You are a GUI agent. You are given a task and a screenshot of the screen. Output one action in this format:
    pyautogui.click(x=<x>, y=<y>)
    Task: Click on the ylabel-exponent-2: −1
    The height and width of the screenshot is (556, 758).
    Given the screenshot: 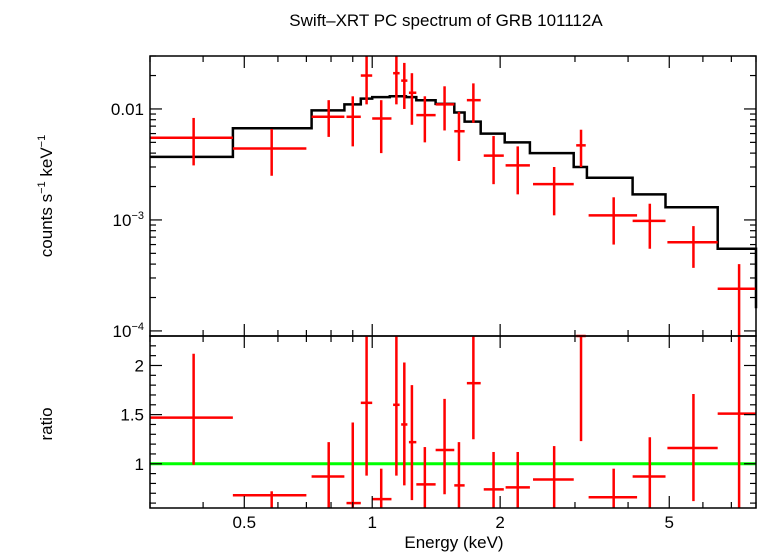 What is the action you would take?
    pyautogui.click(x=42, y=141)
    